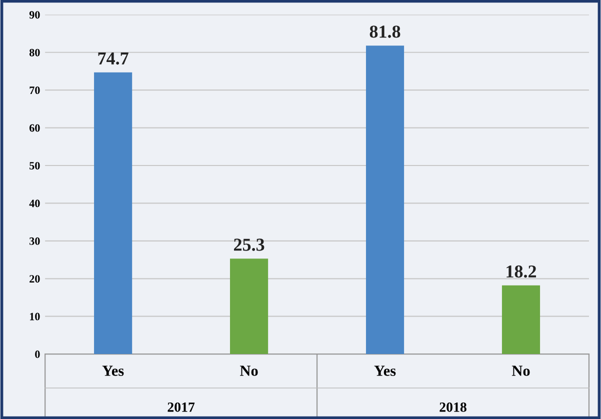 This screenshot has height=419, width=601. I want to click on data-label: 81.8, so click(385, 32).